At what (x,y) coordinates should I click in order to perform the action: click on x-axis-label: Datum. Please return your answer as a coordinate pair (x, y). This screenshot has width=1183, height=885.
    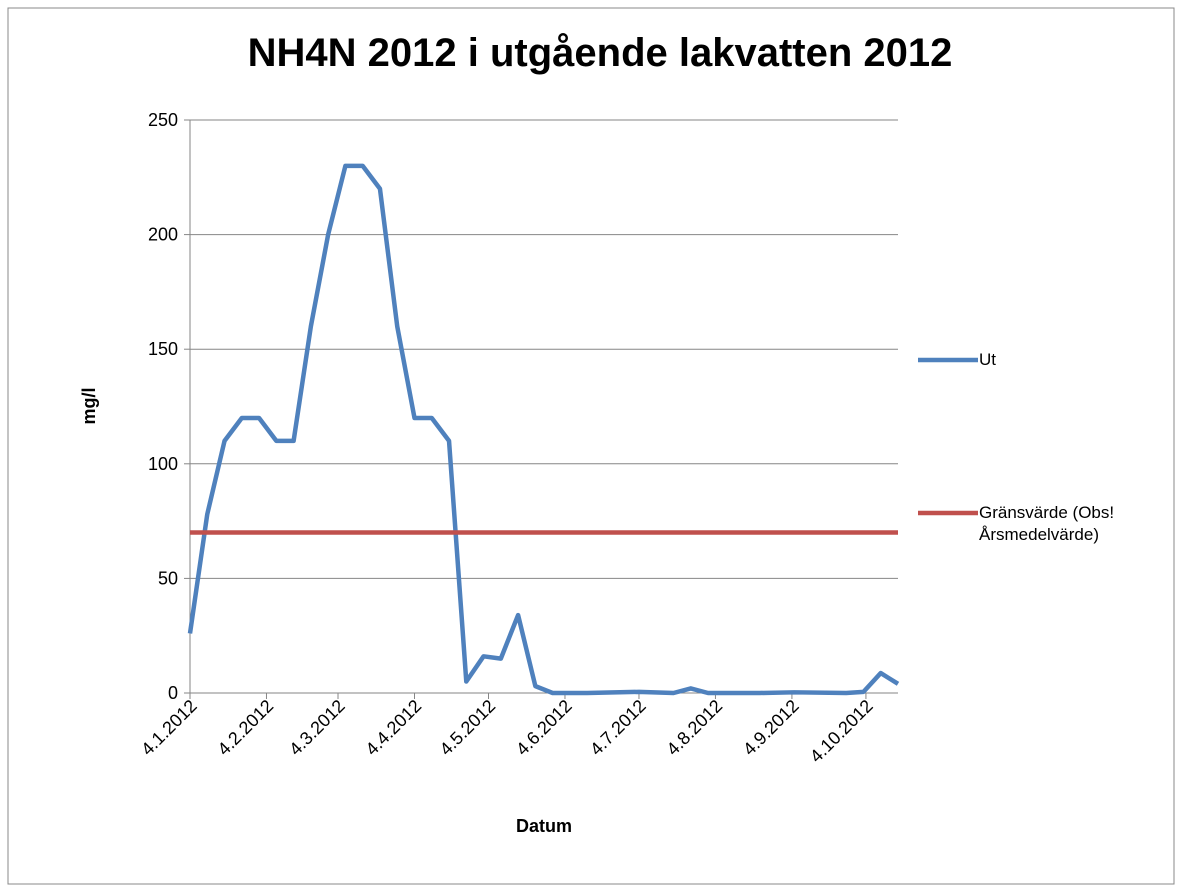
    Looking at the image, I should click on (544, 826).